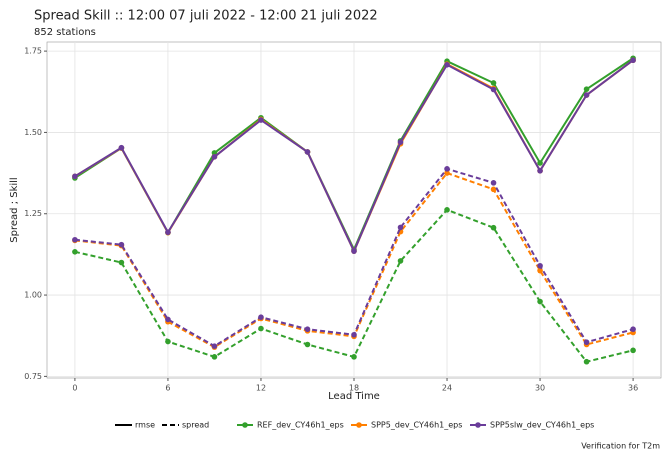 This screenshot has width=663, height=452. I want to click on x-tick-label: 6, so click(167, 388).